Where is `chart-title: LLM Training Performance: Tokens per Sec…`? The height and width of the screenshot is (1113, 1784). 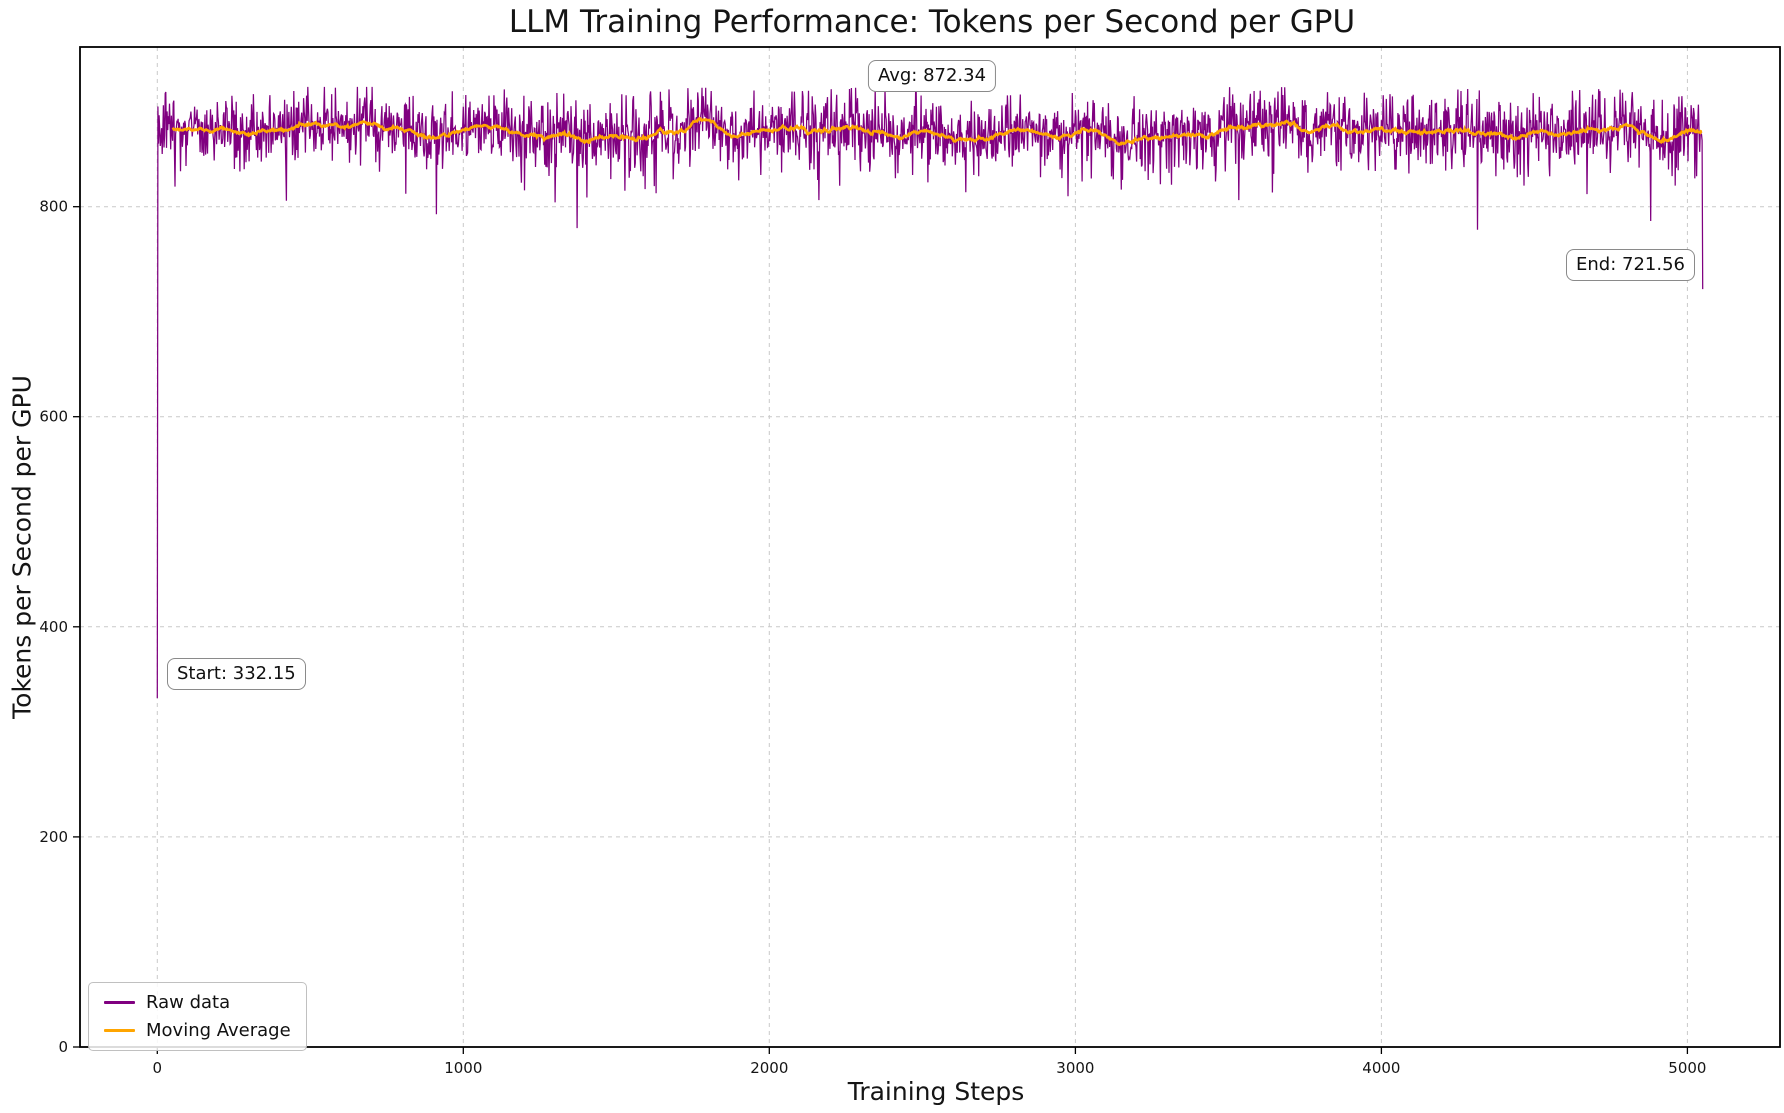 chart-title: LLM Training Performance: Tokens per Sec… is located at coordinates (932, 22).